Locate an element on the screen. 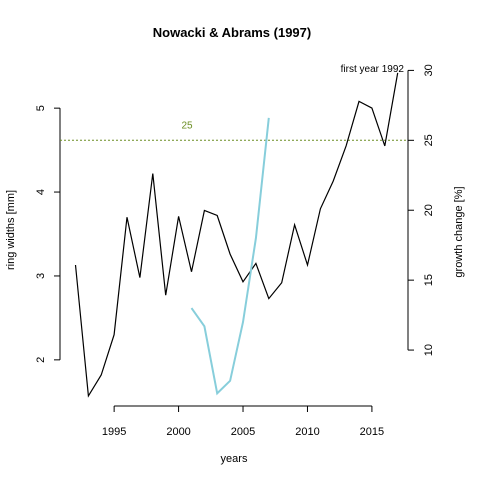 The width and height of the screenshot is (480, 480). y-left-tick-label: 5 is located at coordinates (41, 108).